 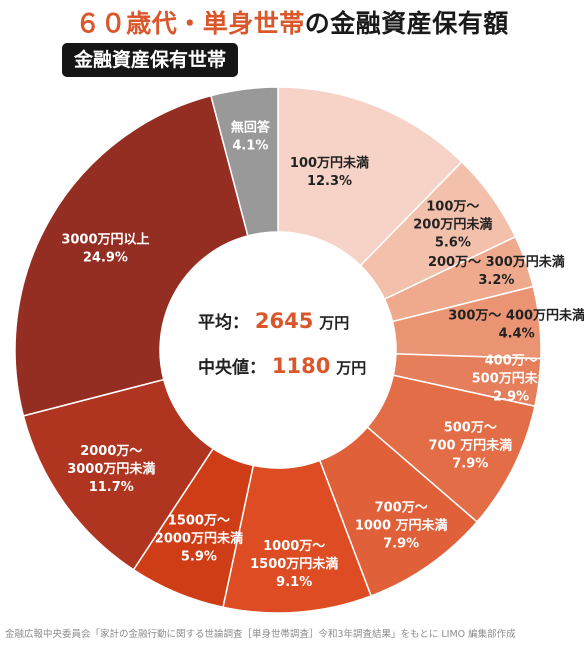 What do you see at coordinates (470, 446) in the screenshot?
I see `slice-label-5: 700 万円未満` at bounding box center [470, 446].